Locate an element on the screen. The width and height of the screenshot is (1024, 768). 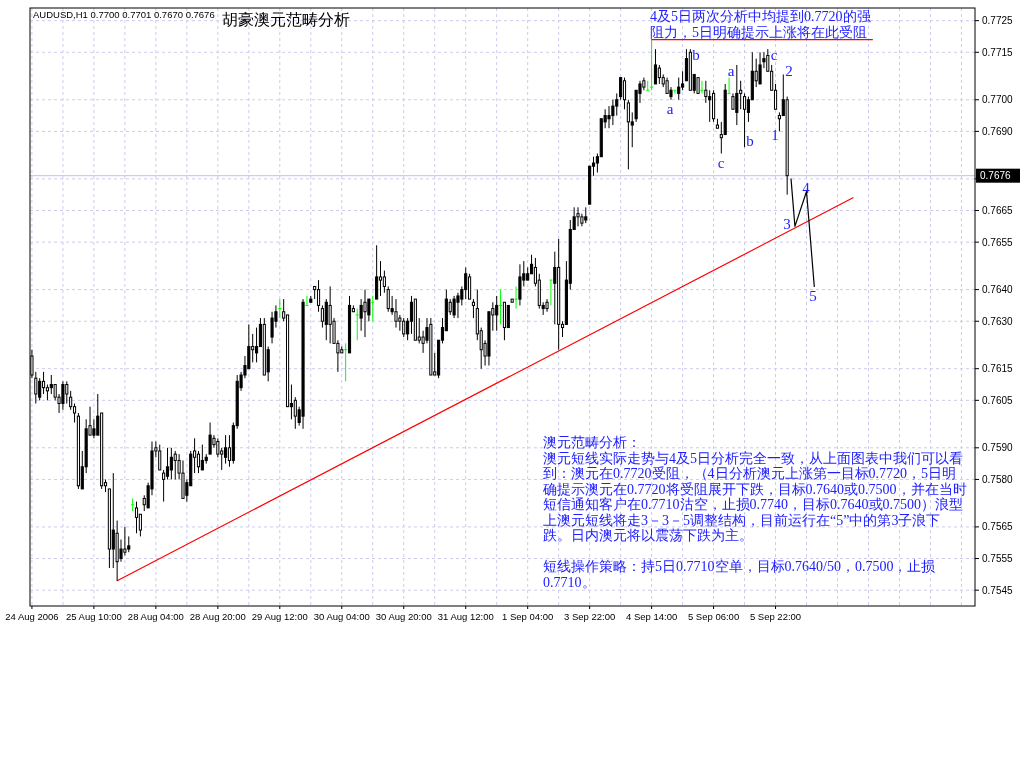
y-tick-label: 0.7545 is located at coordinates (998, 590).